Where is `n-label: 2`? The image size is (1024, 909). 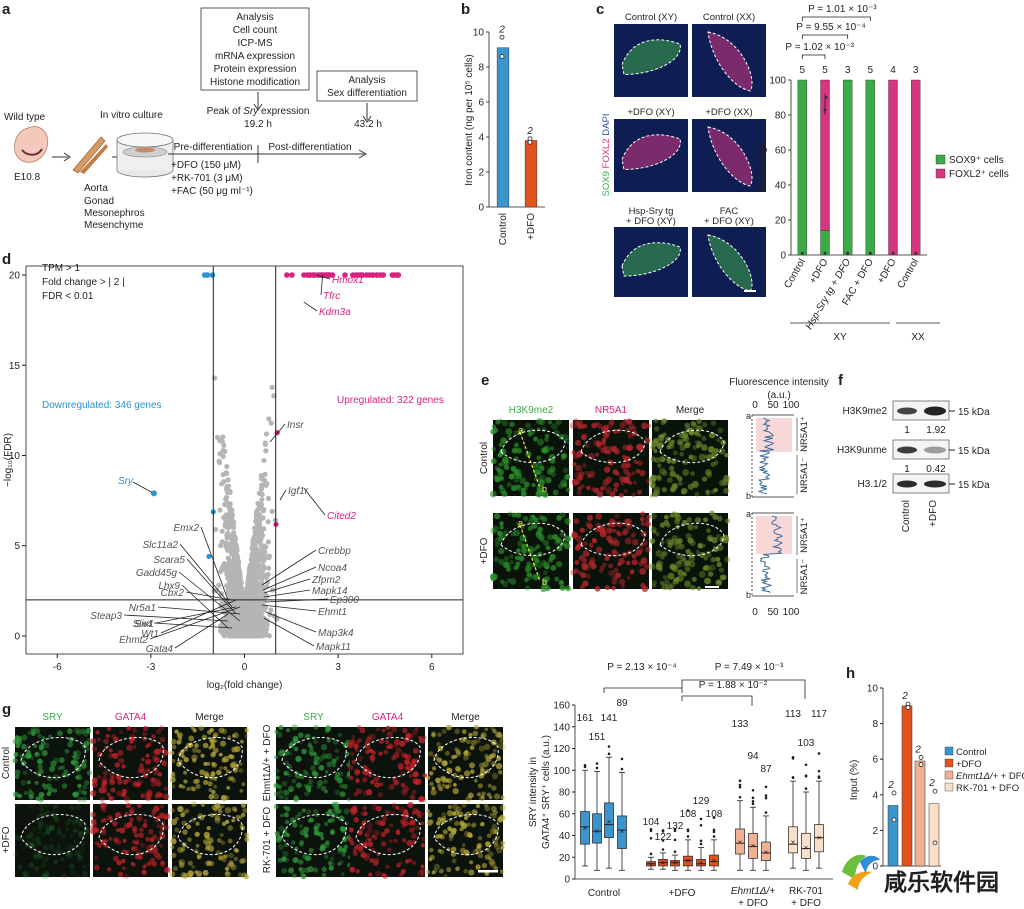
n-label: 2 is located at coordinates (529, 131).